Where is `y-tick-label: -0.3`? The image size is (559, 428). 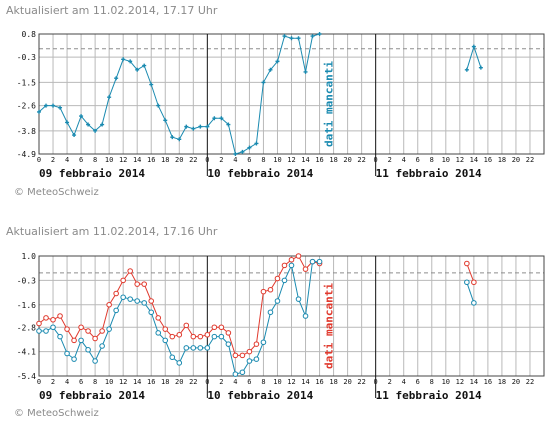
y-tick-label: -0.3 is located at coordinates (26, 280).